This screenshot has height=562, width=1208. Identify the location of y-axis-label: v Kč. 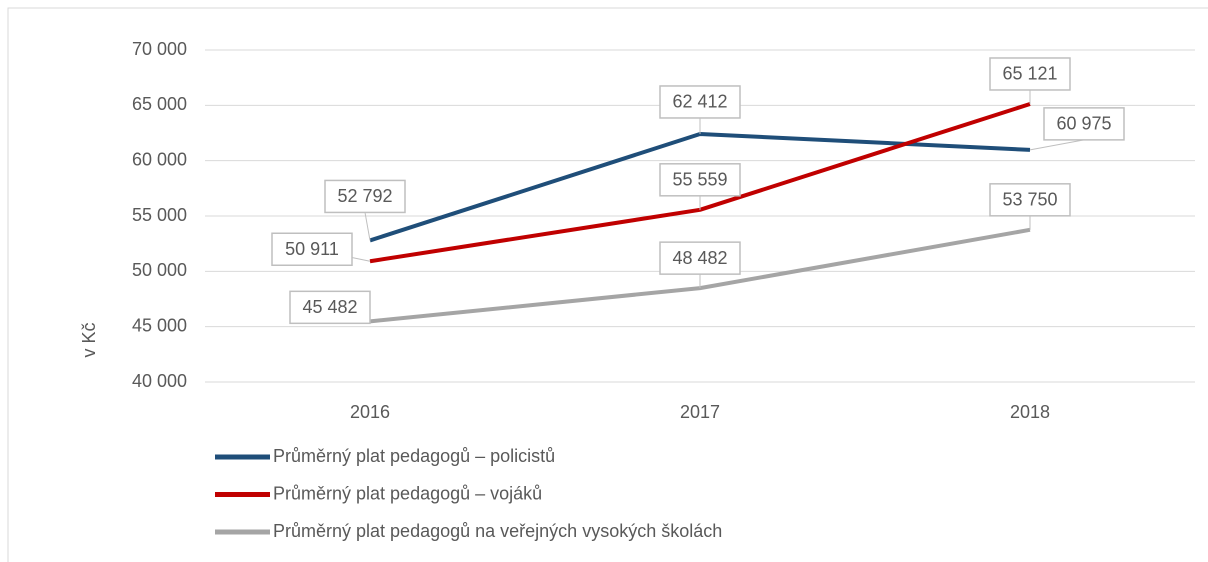
(89, 339).